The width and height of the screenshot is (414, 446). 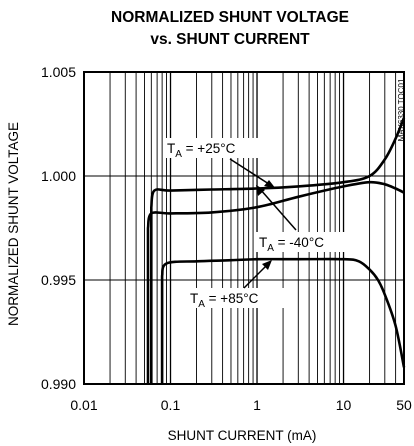 I want to click on annotation-85c-sub: A, so click(x=201, y=304).